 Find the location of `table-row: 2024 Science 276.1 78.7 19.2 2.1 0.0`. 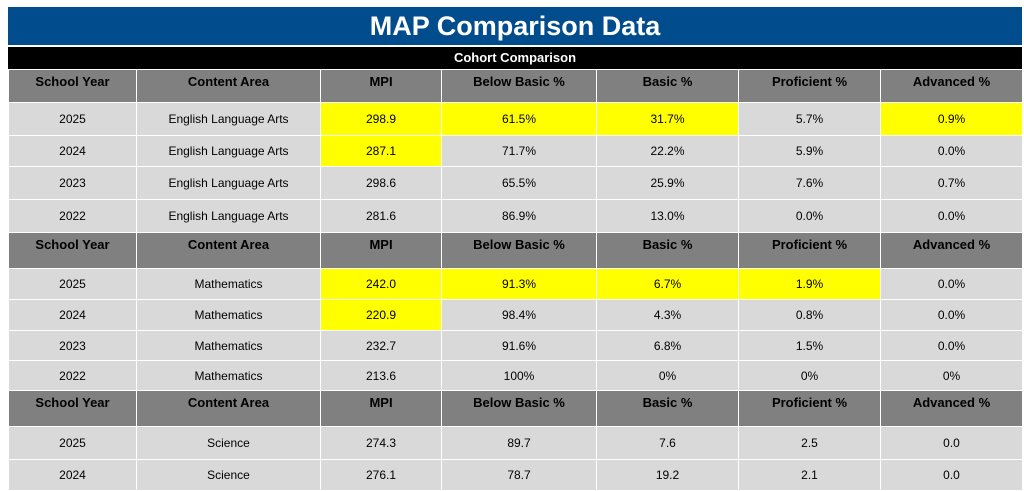

table-row: 2024 Science 276.1 78.7 19.2 2.1 0.0 is located at coordinates (515, 475).